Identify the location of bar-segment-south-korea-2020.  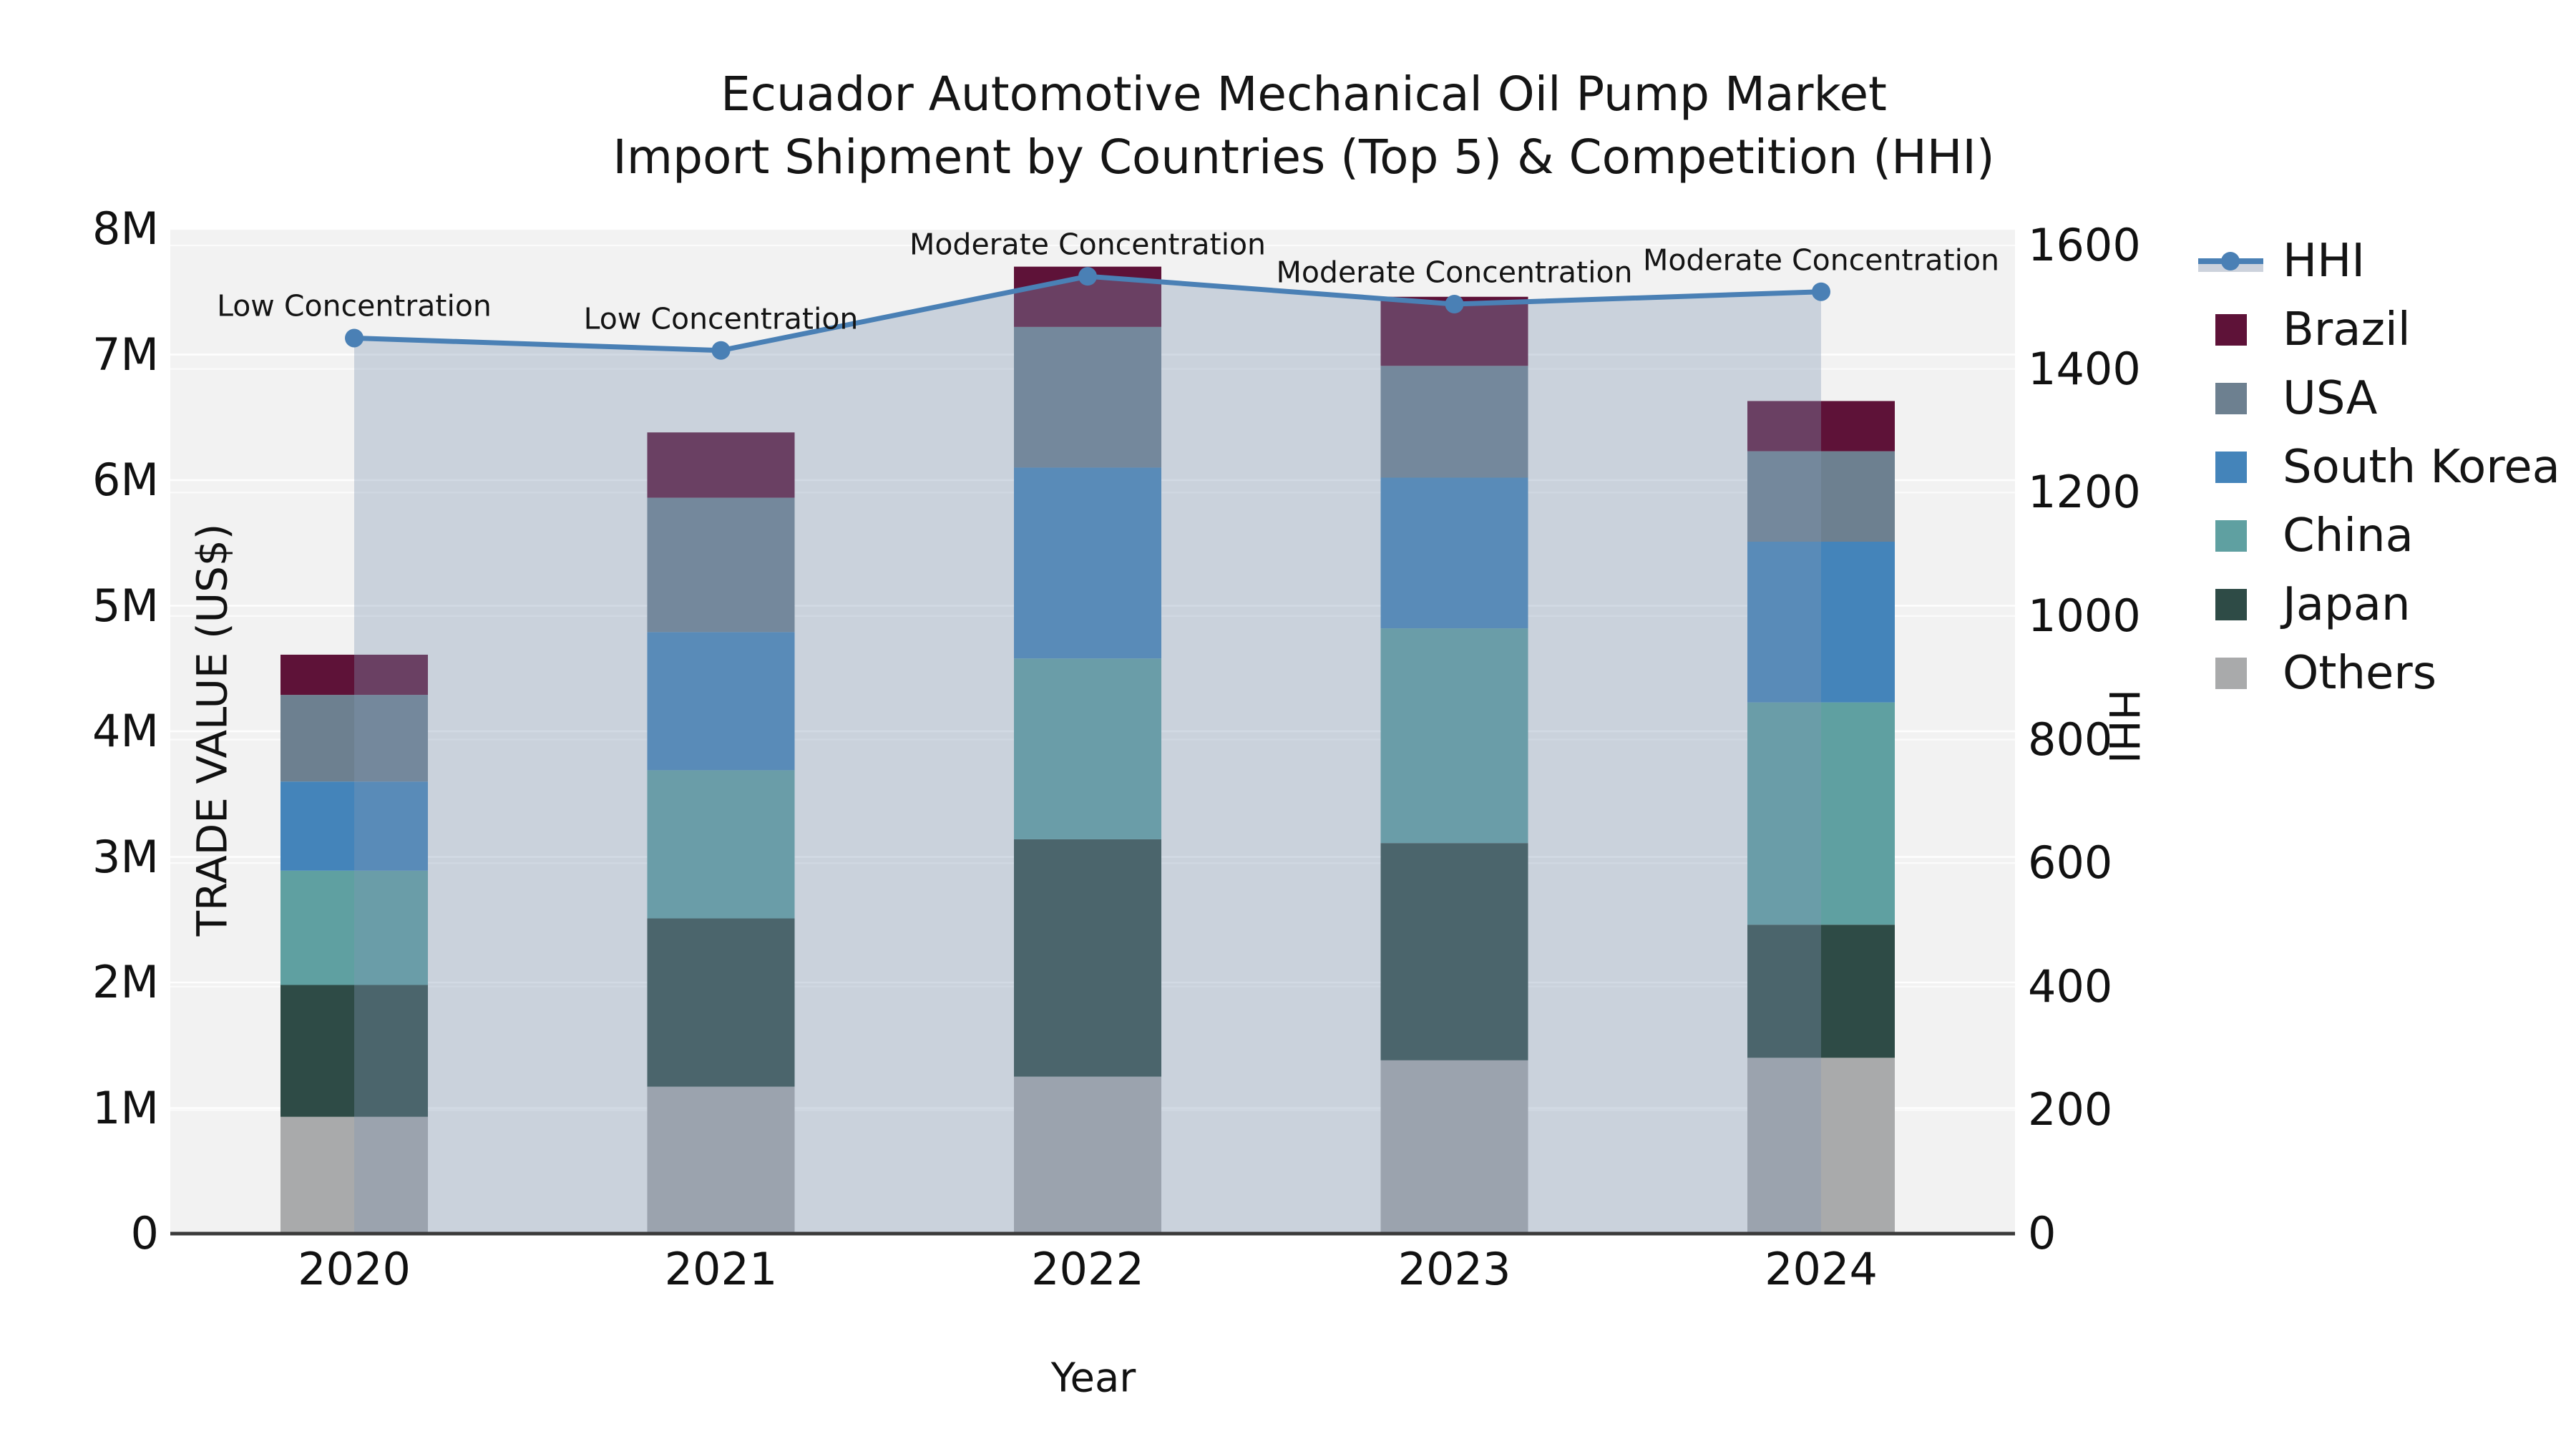
(354, 826).